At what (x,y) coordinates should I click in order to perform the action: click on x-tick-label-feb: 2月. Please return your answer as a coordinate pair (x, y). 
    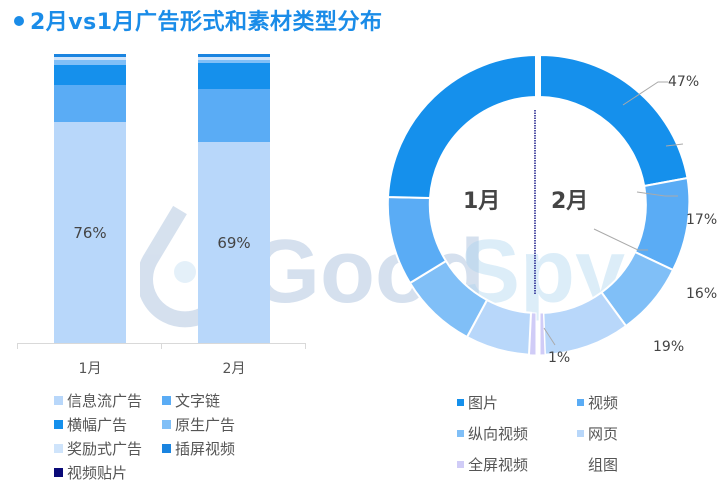
    Looking at the image, I should click on (234, 369).